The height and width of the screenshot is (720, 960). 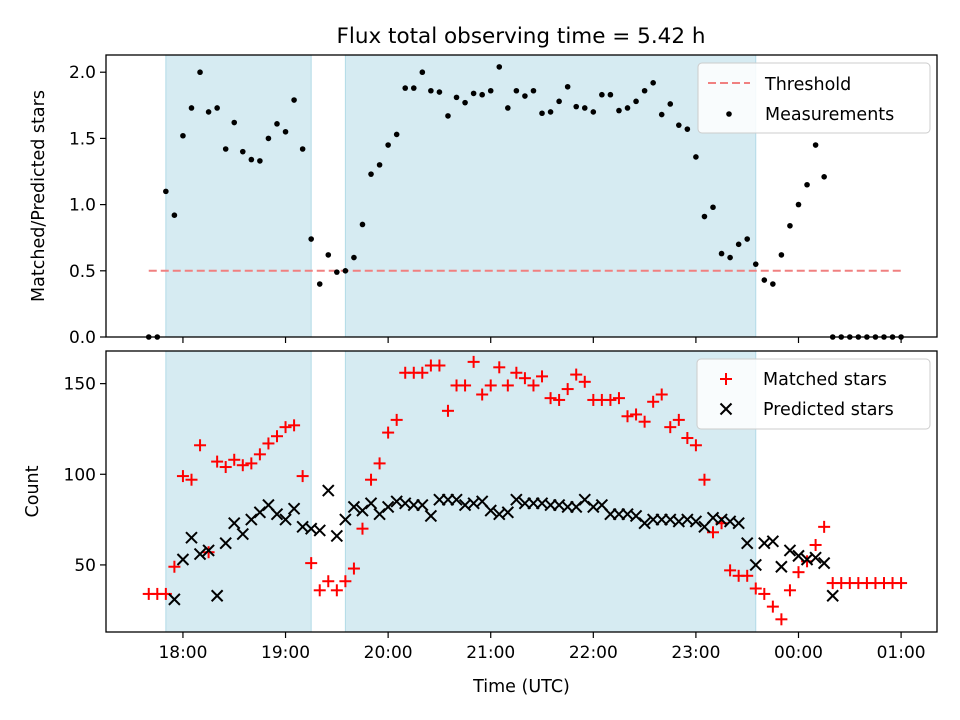 I want to click on top-ytick-label: 2.0, so click(x=82, y=73).